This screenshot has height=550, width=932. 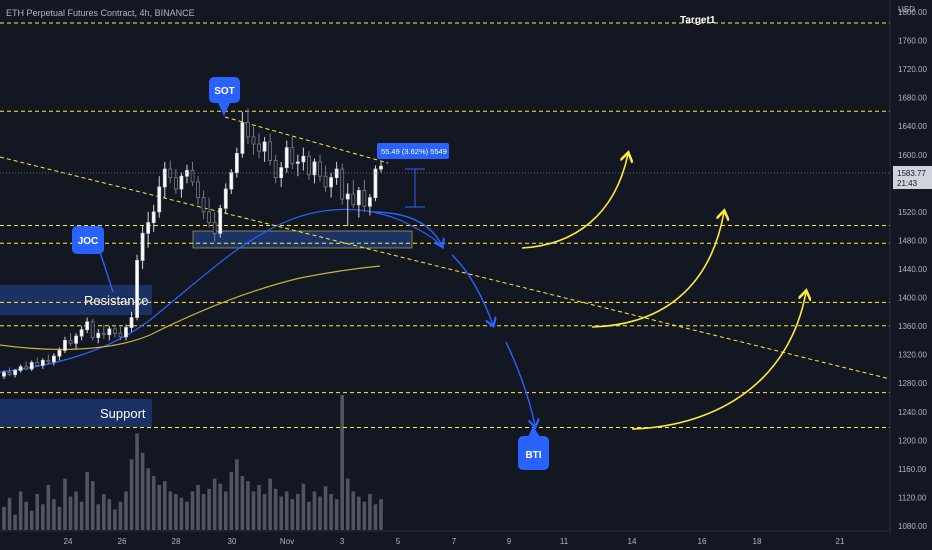 What do you see at coordinates (912, 440) in the screenshot?
I see `price-tick-label: 1200.00` at bounding box center [912, 440].